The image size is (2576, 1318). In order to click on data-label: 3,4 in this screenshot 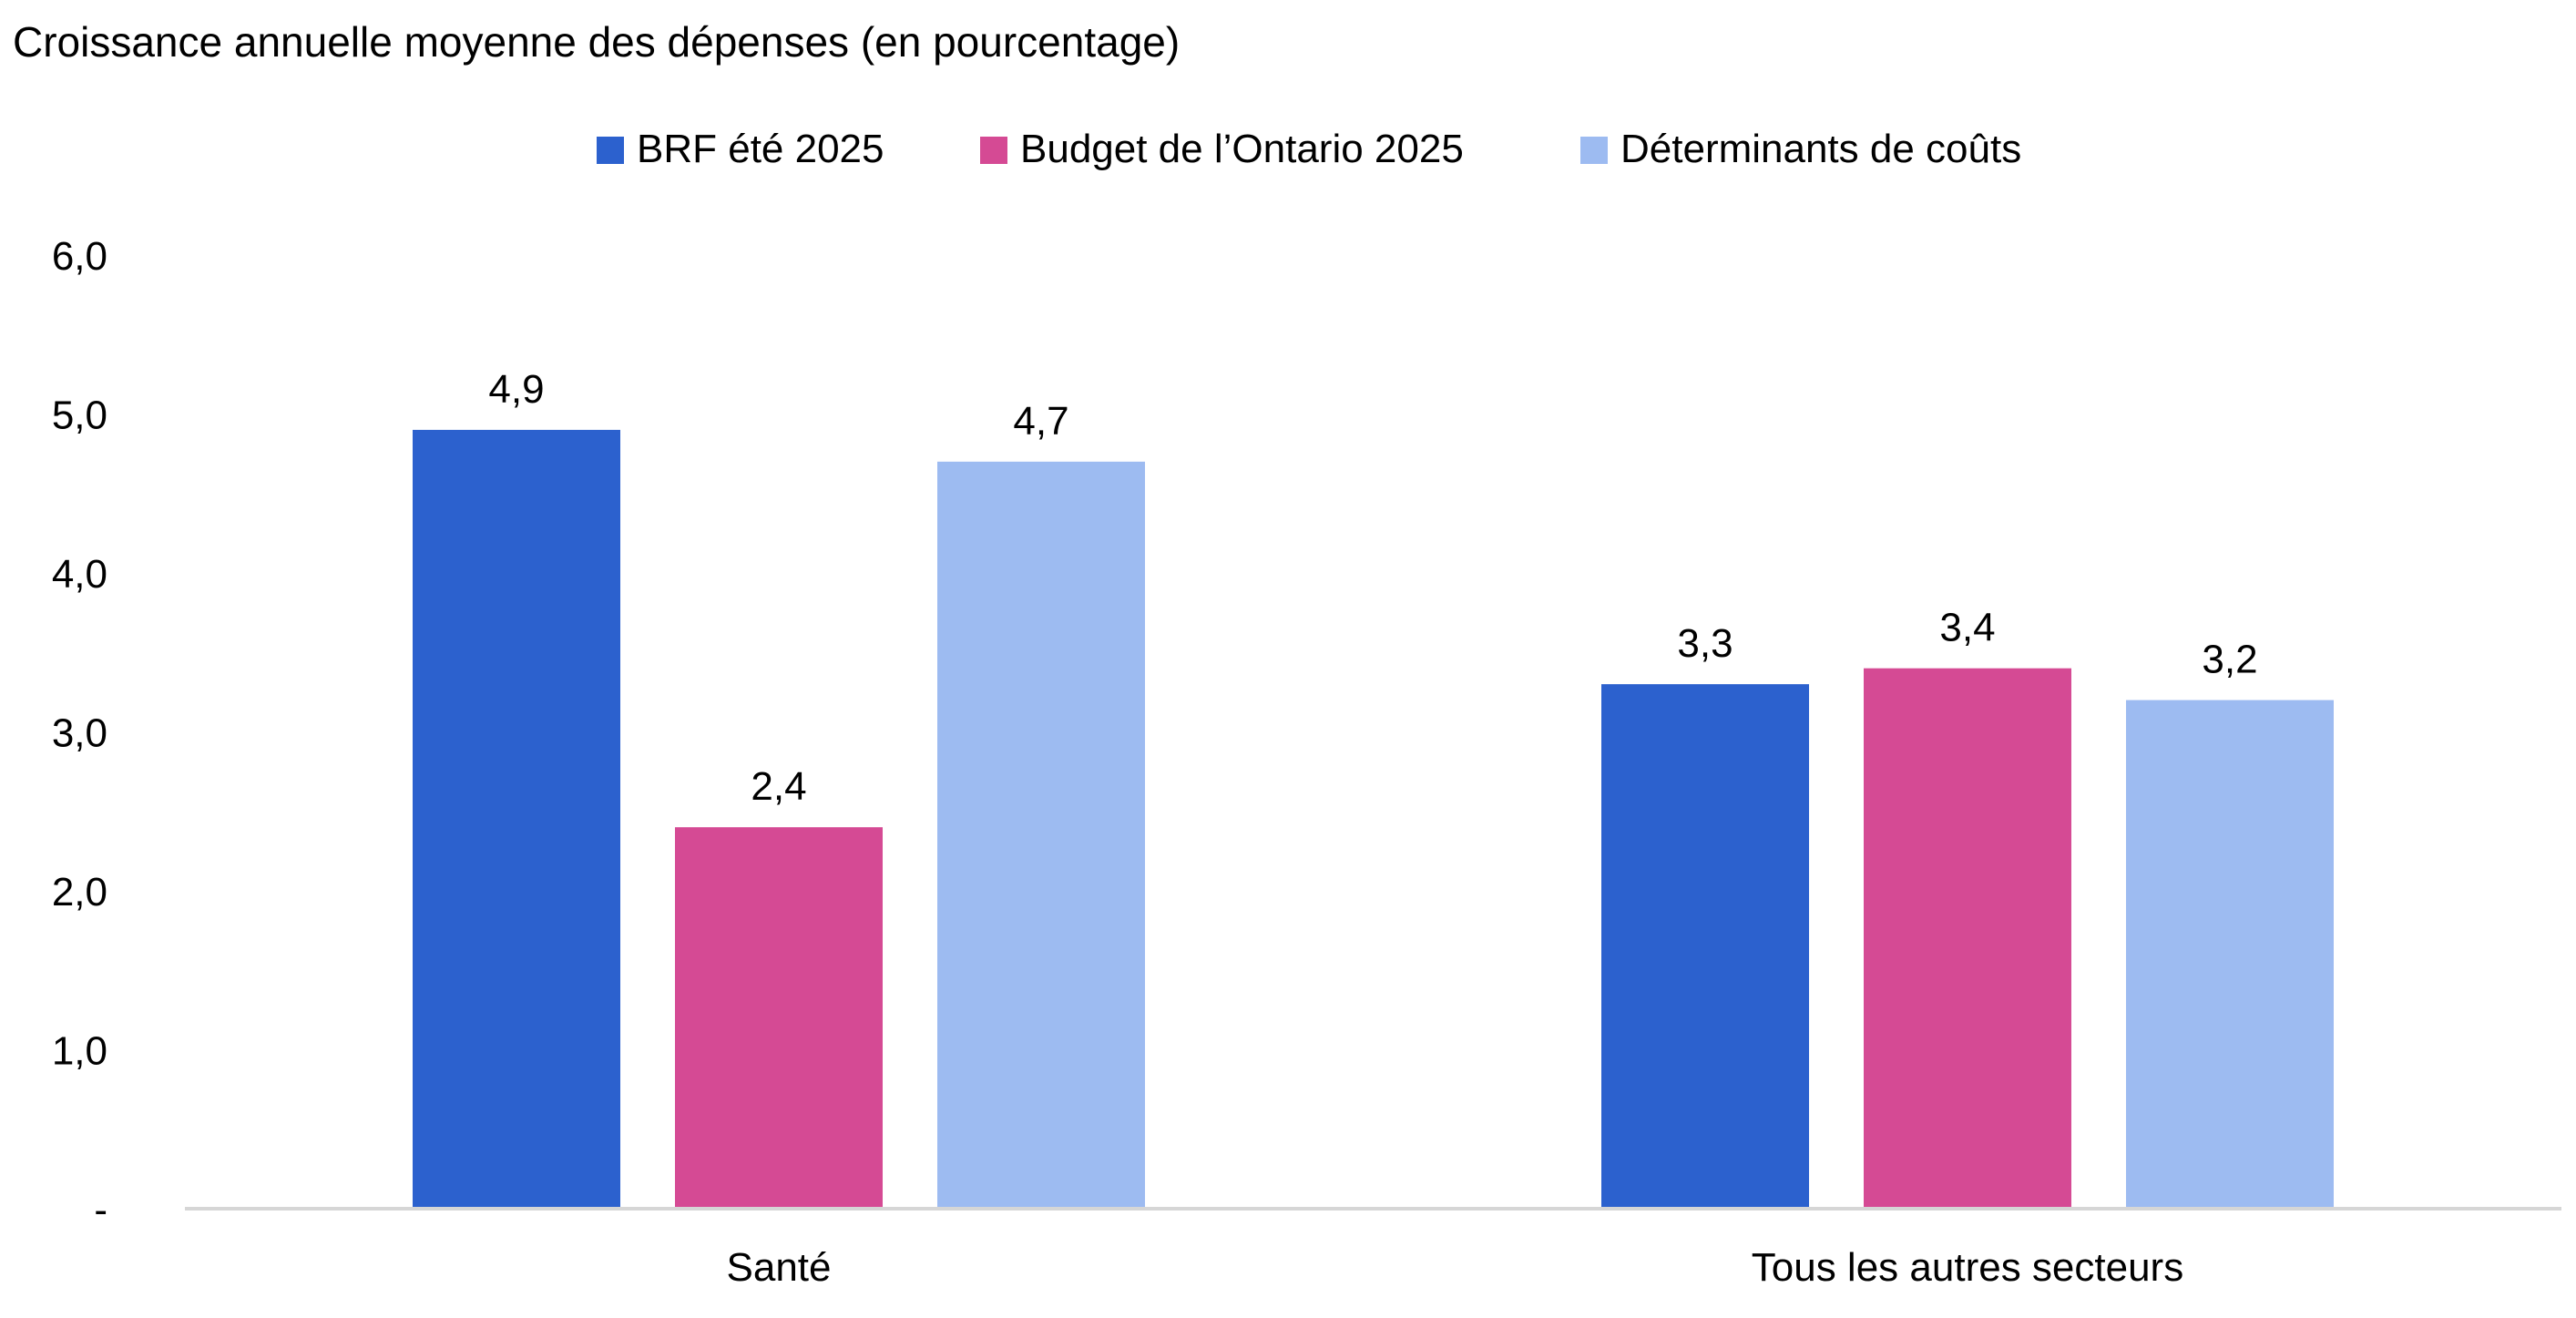, I will do `click(1967, 628)`.